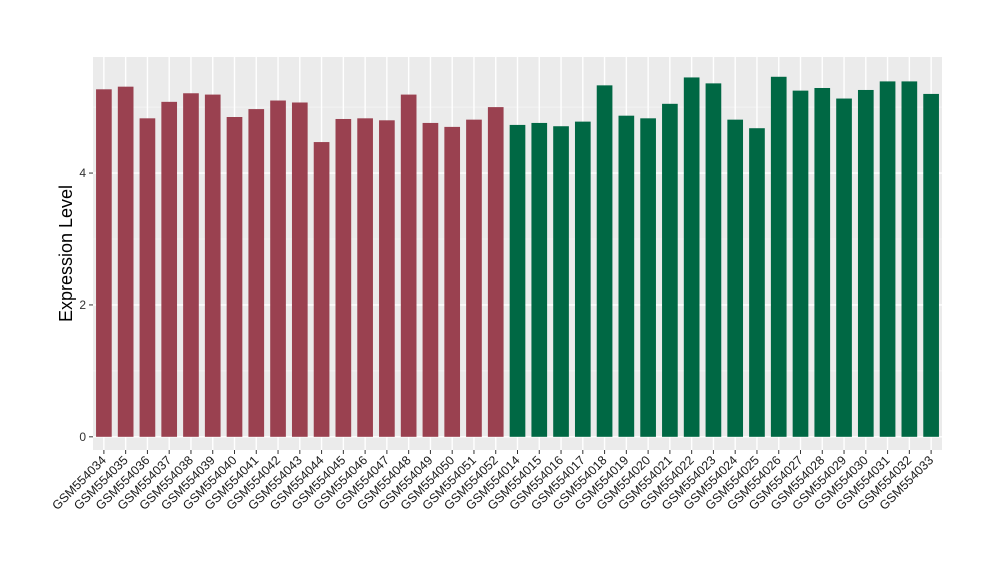 This screenshot has height=580, width=1000. I want to click on bar-GSM554044, so click(321, 289).